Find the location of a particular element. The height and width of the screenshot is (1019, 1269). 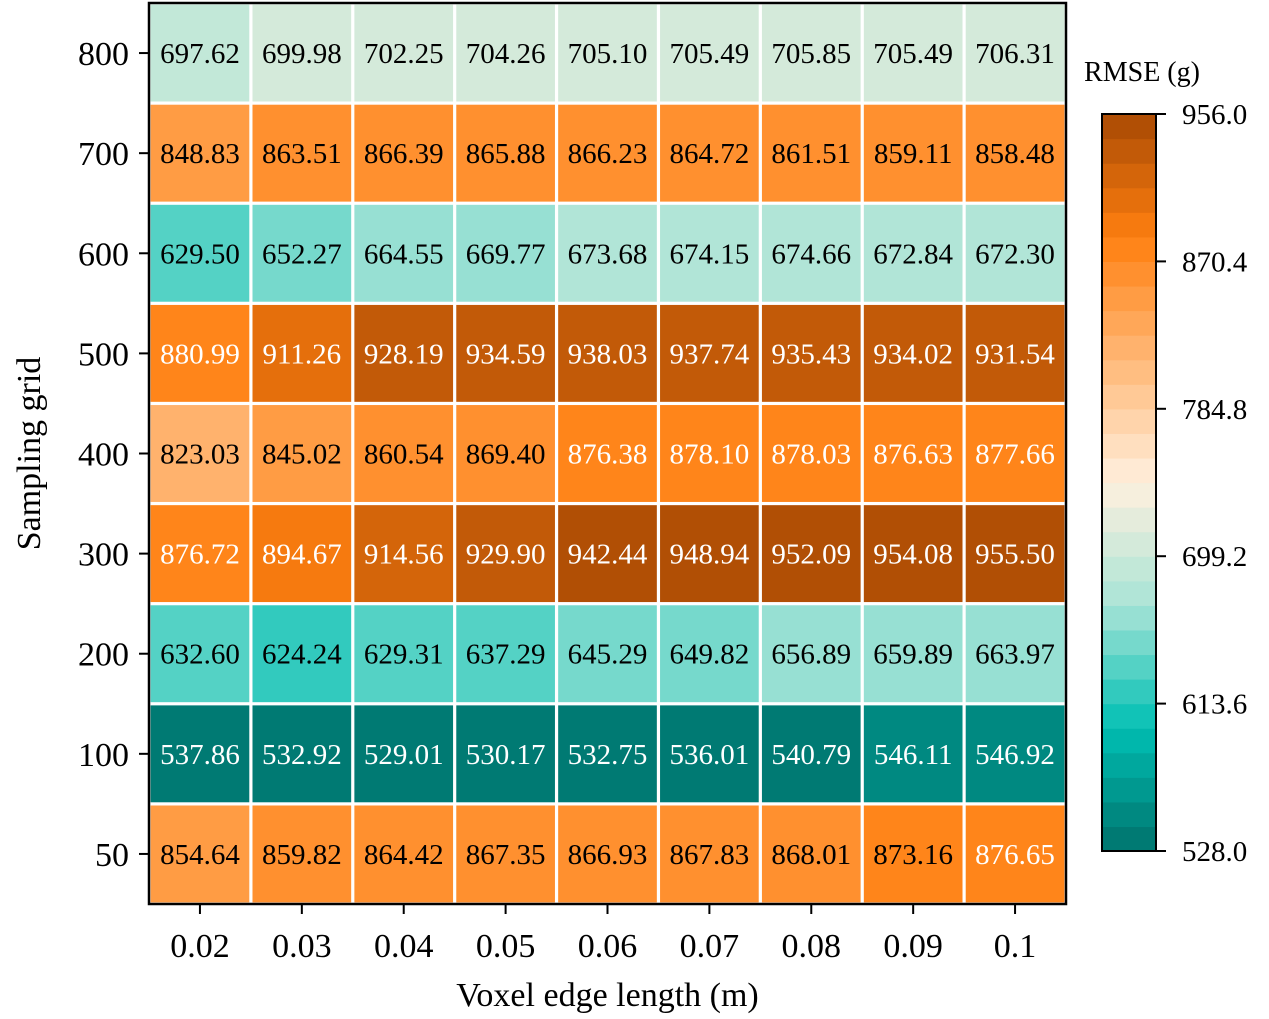

cell-value-label: 532.92 is located at coordinates (302, 755).